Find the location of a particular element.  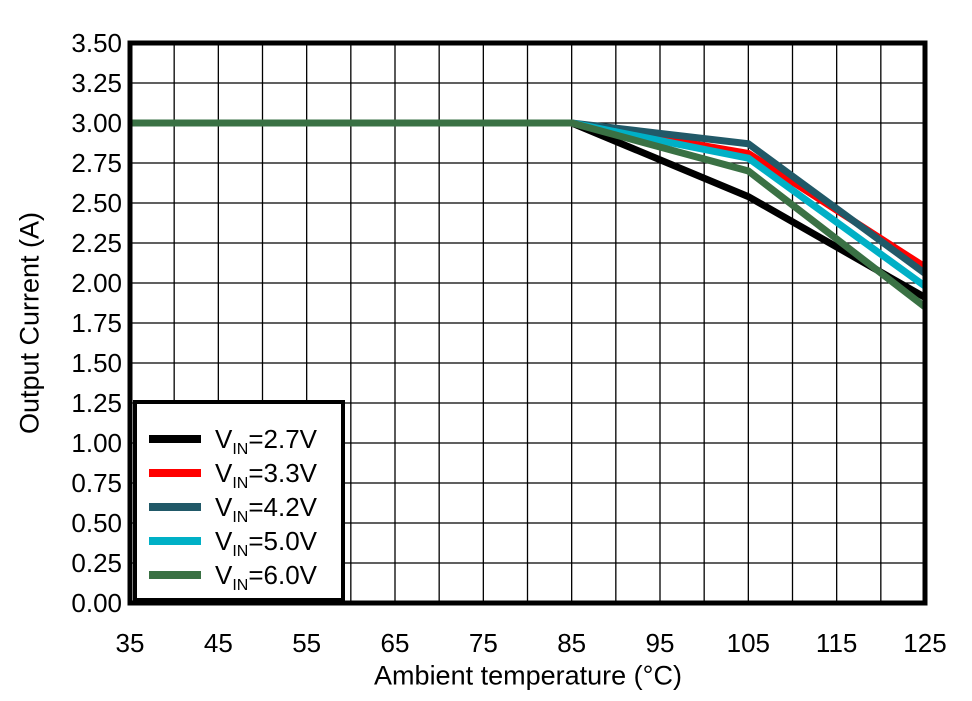

y-tick-label: 2.00 is located at coordinates (96, 283).